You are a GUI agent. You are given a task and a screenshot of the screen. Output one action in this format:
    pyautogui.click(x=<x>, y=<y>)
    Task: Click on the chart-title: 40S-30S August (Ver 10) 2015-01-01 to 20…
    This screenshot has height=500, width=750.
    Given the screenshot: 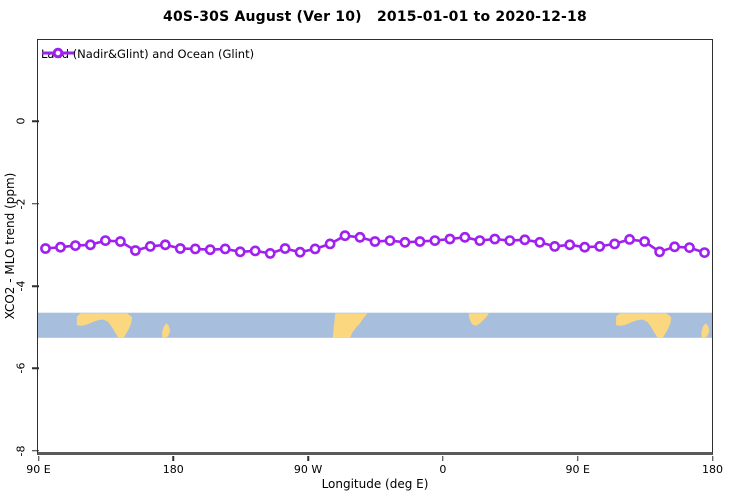 What is the action you would take?
    pyautogui.click(x=375, y=17)
    